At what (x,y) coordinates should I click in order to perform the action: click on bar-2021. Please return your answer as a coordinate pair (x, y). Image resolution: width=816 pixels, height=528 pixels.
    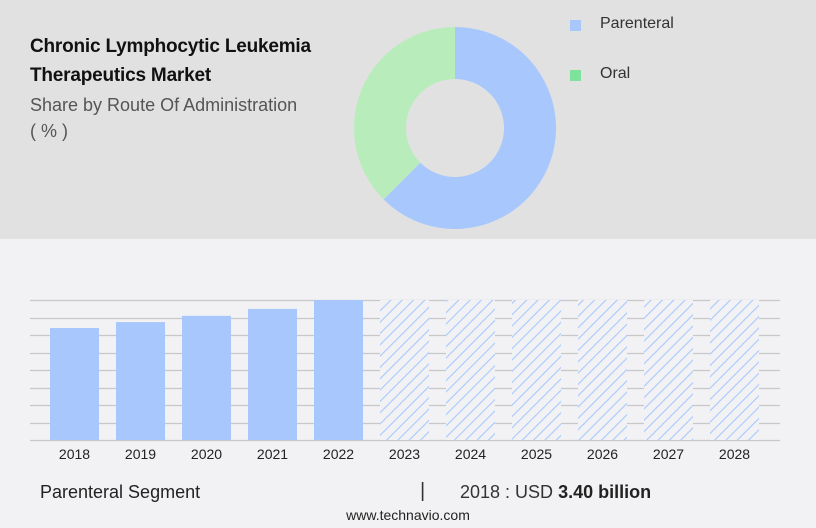
    Looking at the image, I should click on (272, 374).